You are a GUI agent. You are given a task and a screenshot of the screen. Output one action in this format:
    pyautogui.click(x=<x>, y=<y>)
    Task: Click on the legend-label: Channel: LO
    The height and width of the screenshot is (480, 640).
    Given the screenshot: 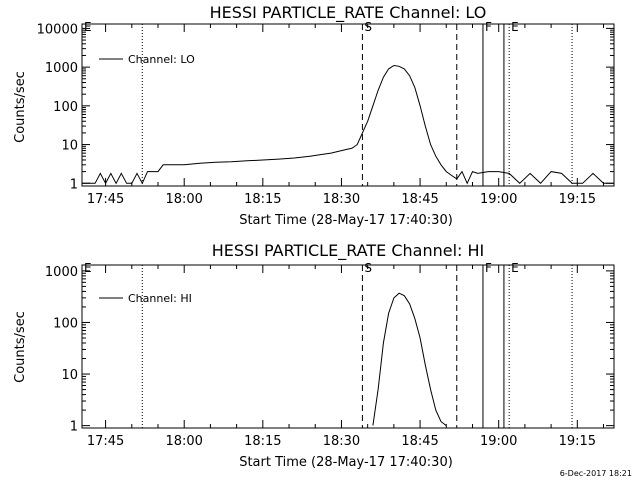 What is the action you would take?
    pyautogui.click(x=161, y=59)
    